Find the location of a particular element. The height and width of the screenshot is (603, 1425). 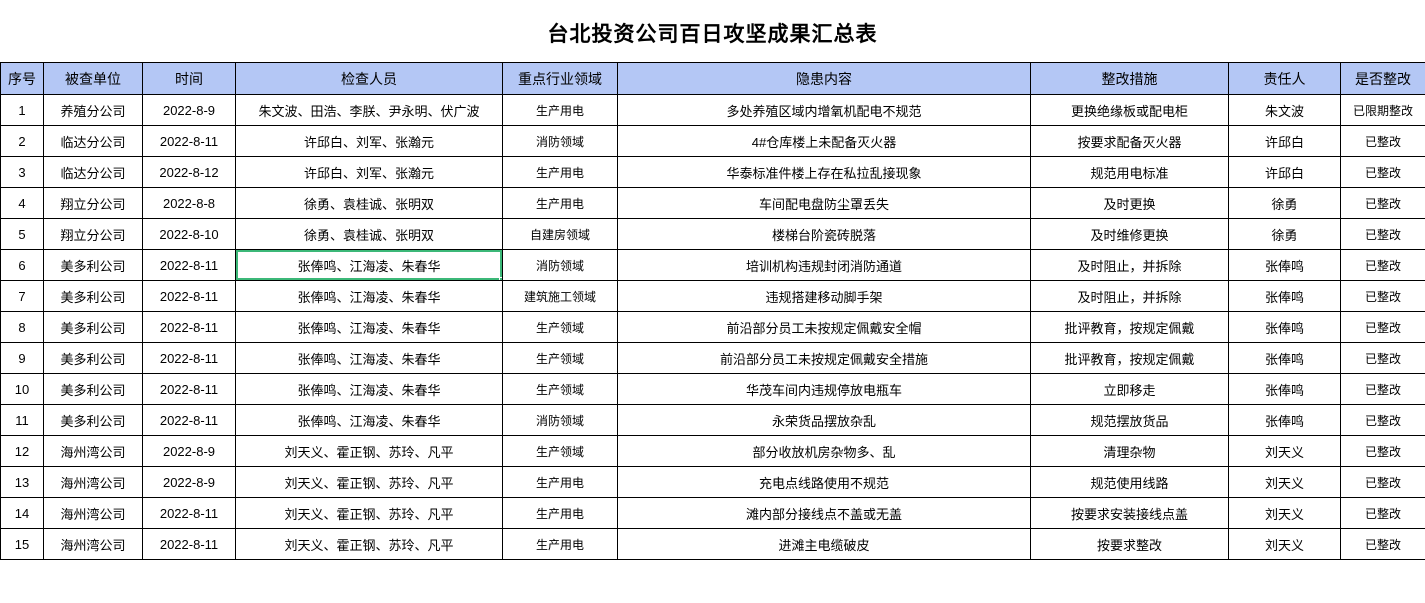

cell-hazard: 培训机构违规封闭消防通道 is located at coordinates (824, 265).